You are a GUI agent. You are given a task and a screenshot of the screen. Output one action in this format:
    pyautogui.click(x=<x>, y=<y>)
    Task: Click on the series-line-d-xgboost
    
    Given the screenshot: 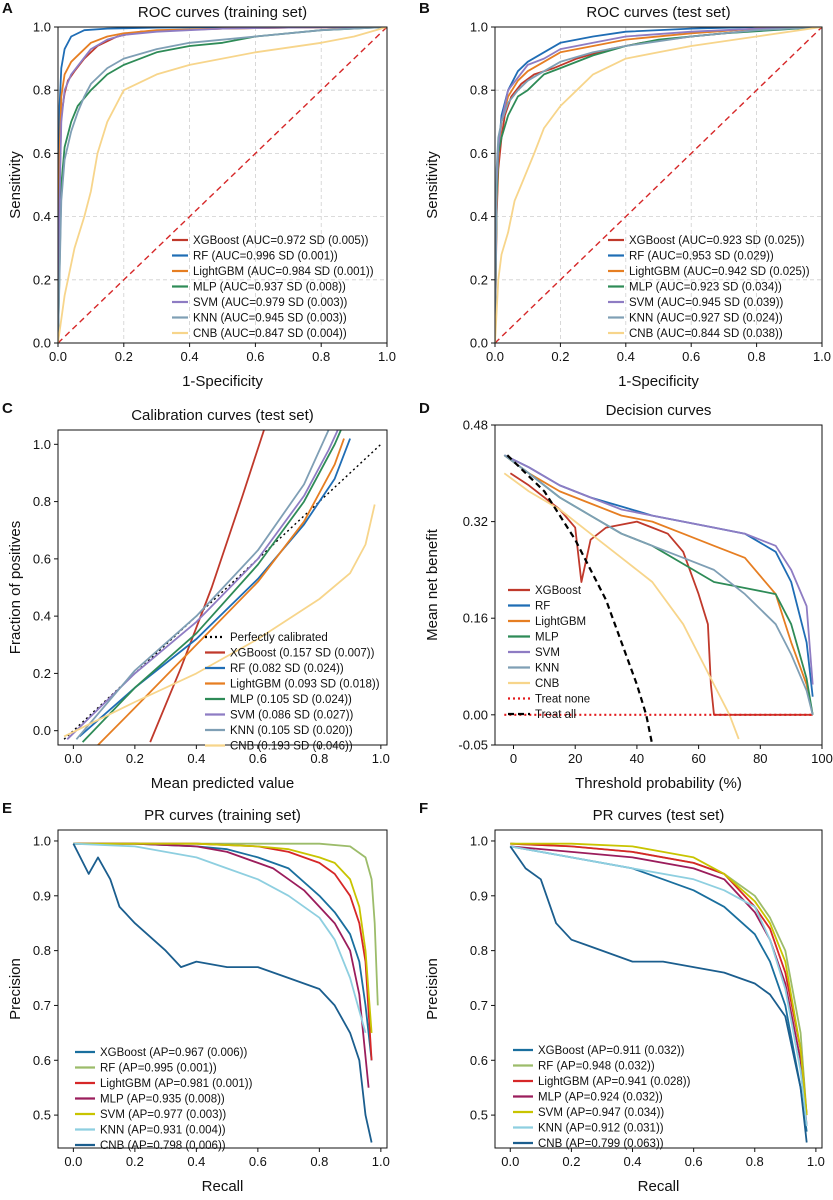 What is the action you would take?
    pyautogui.click(x=661, y=594)
    